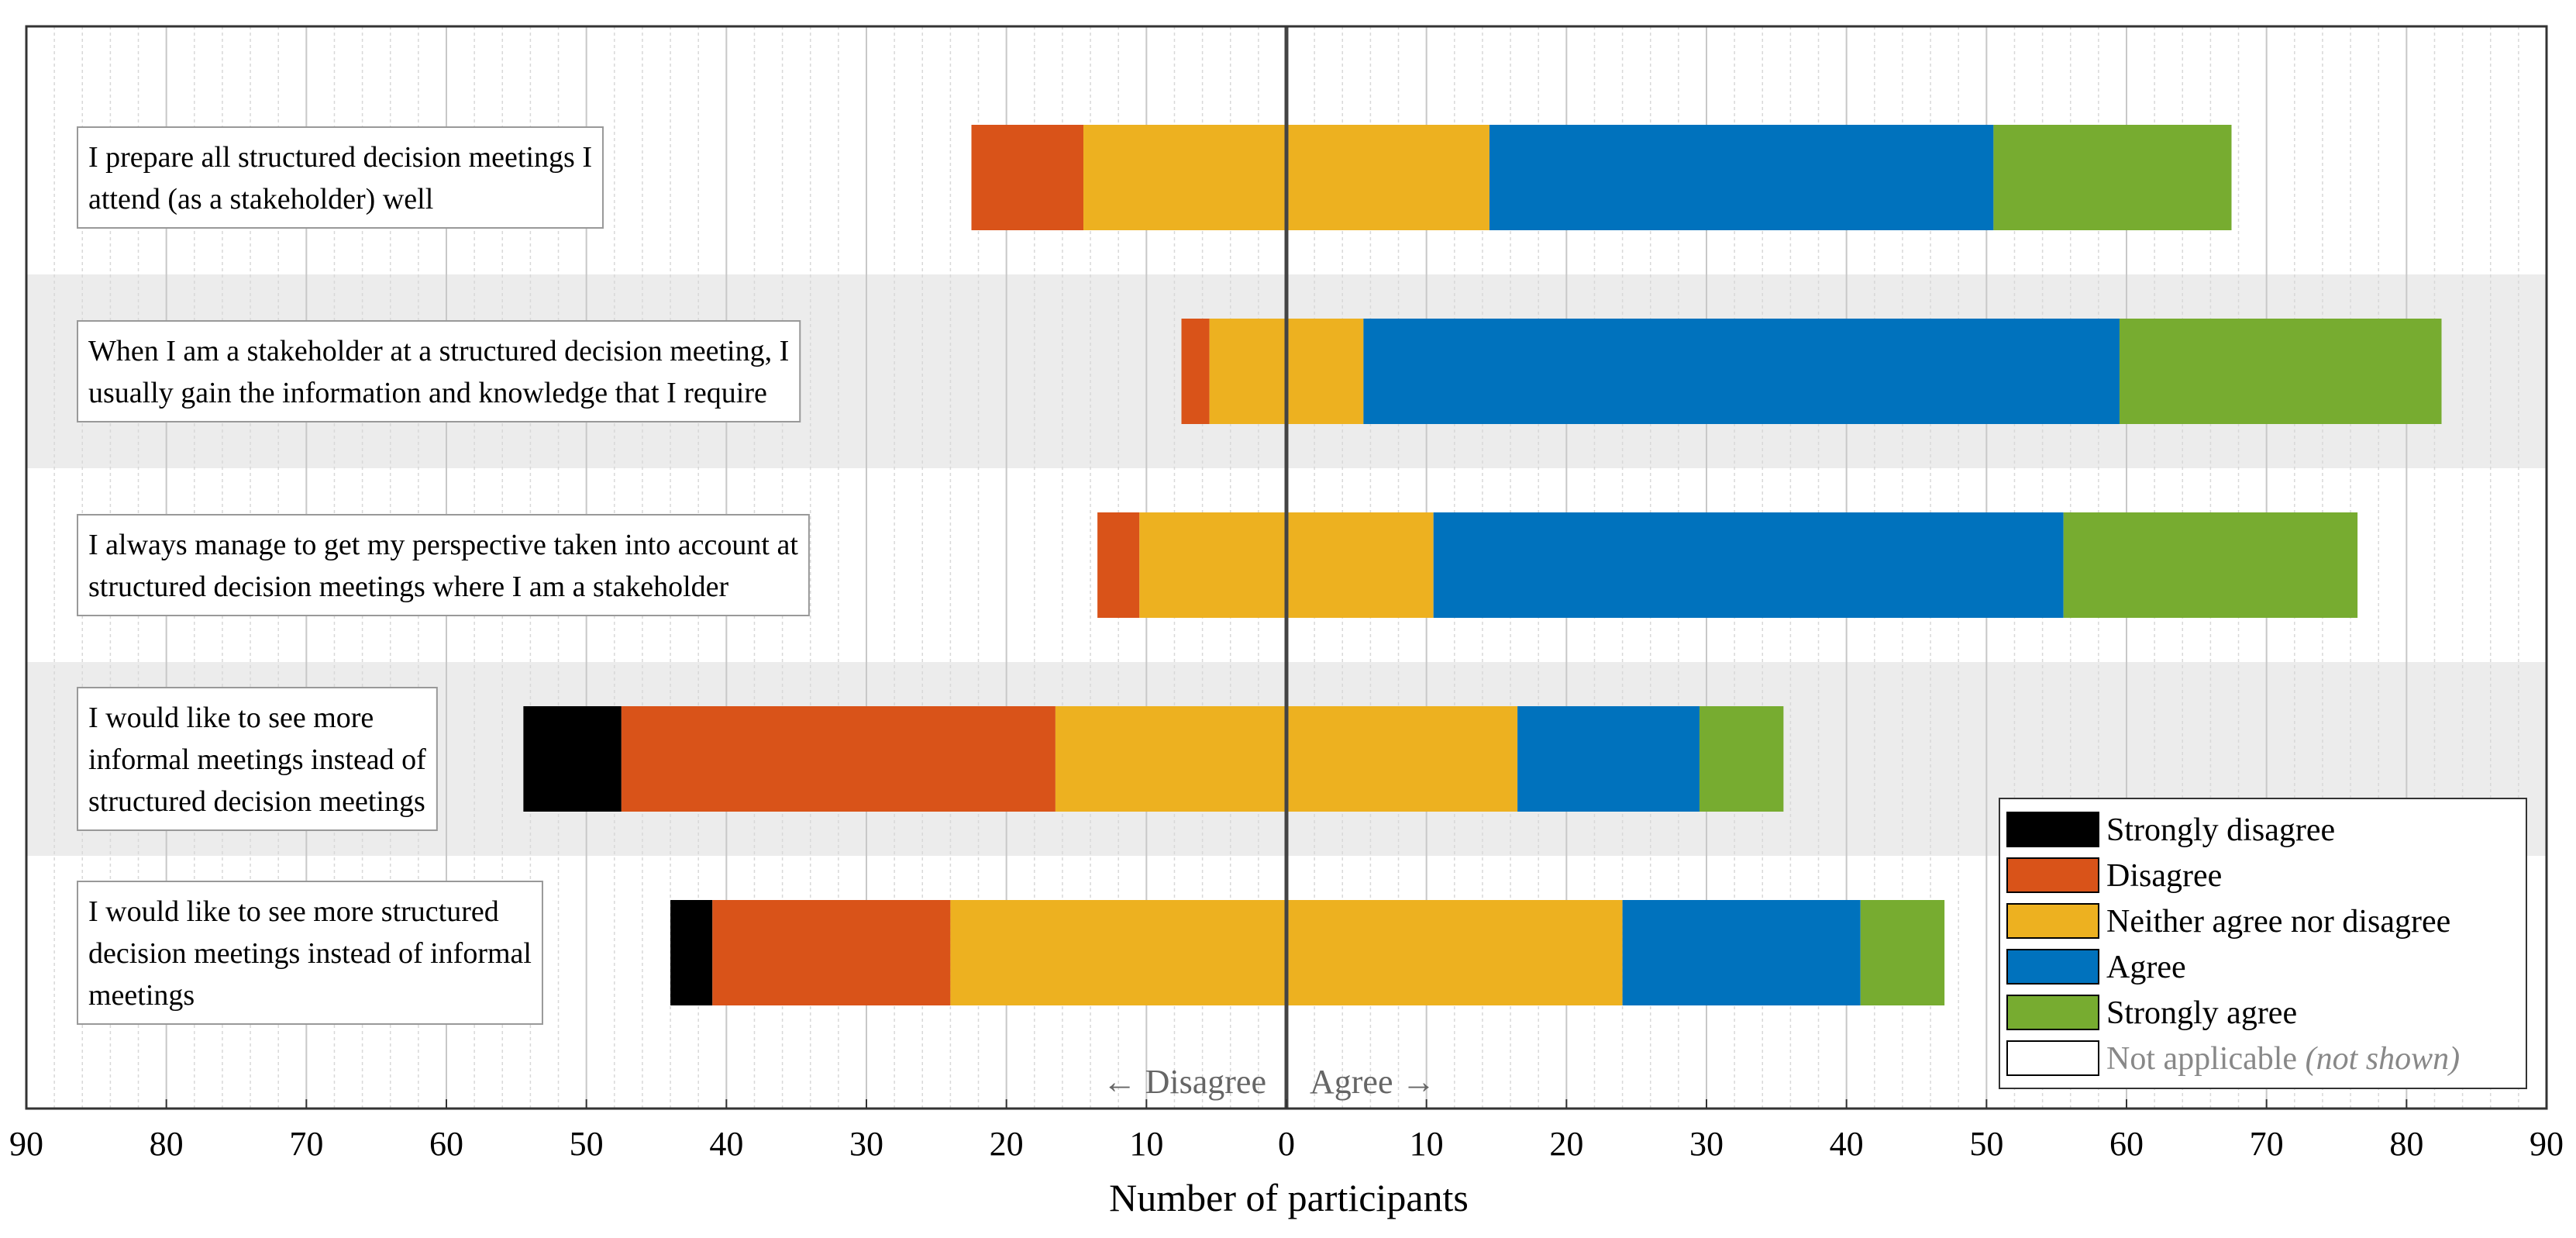 The width and height of the screenshot is (2576, 1238). Describe the element at coordinates (2146, 967) in the screenshot. I see `legend-label: Agree` at that location.